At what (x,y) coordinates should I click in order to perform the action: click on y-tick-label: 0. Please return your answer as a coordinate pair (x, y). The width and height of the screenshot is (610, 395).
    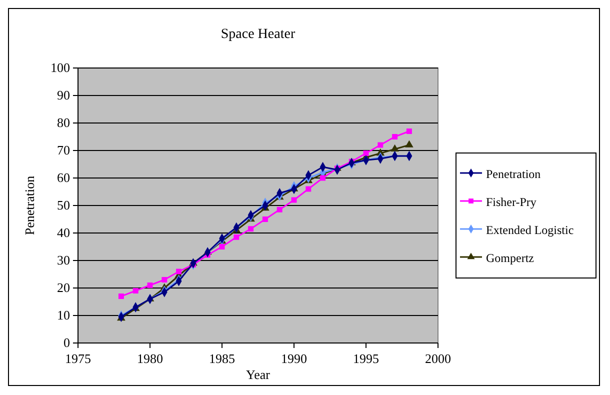
    Looking at the image, I should click on (67, 342).